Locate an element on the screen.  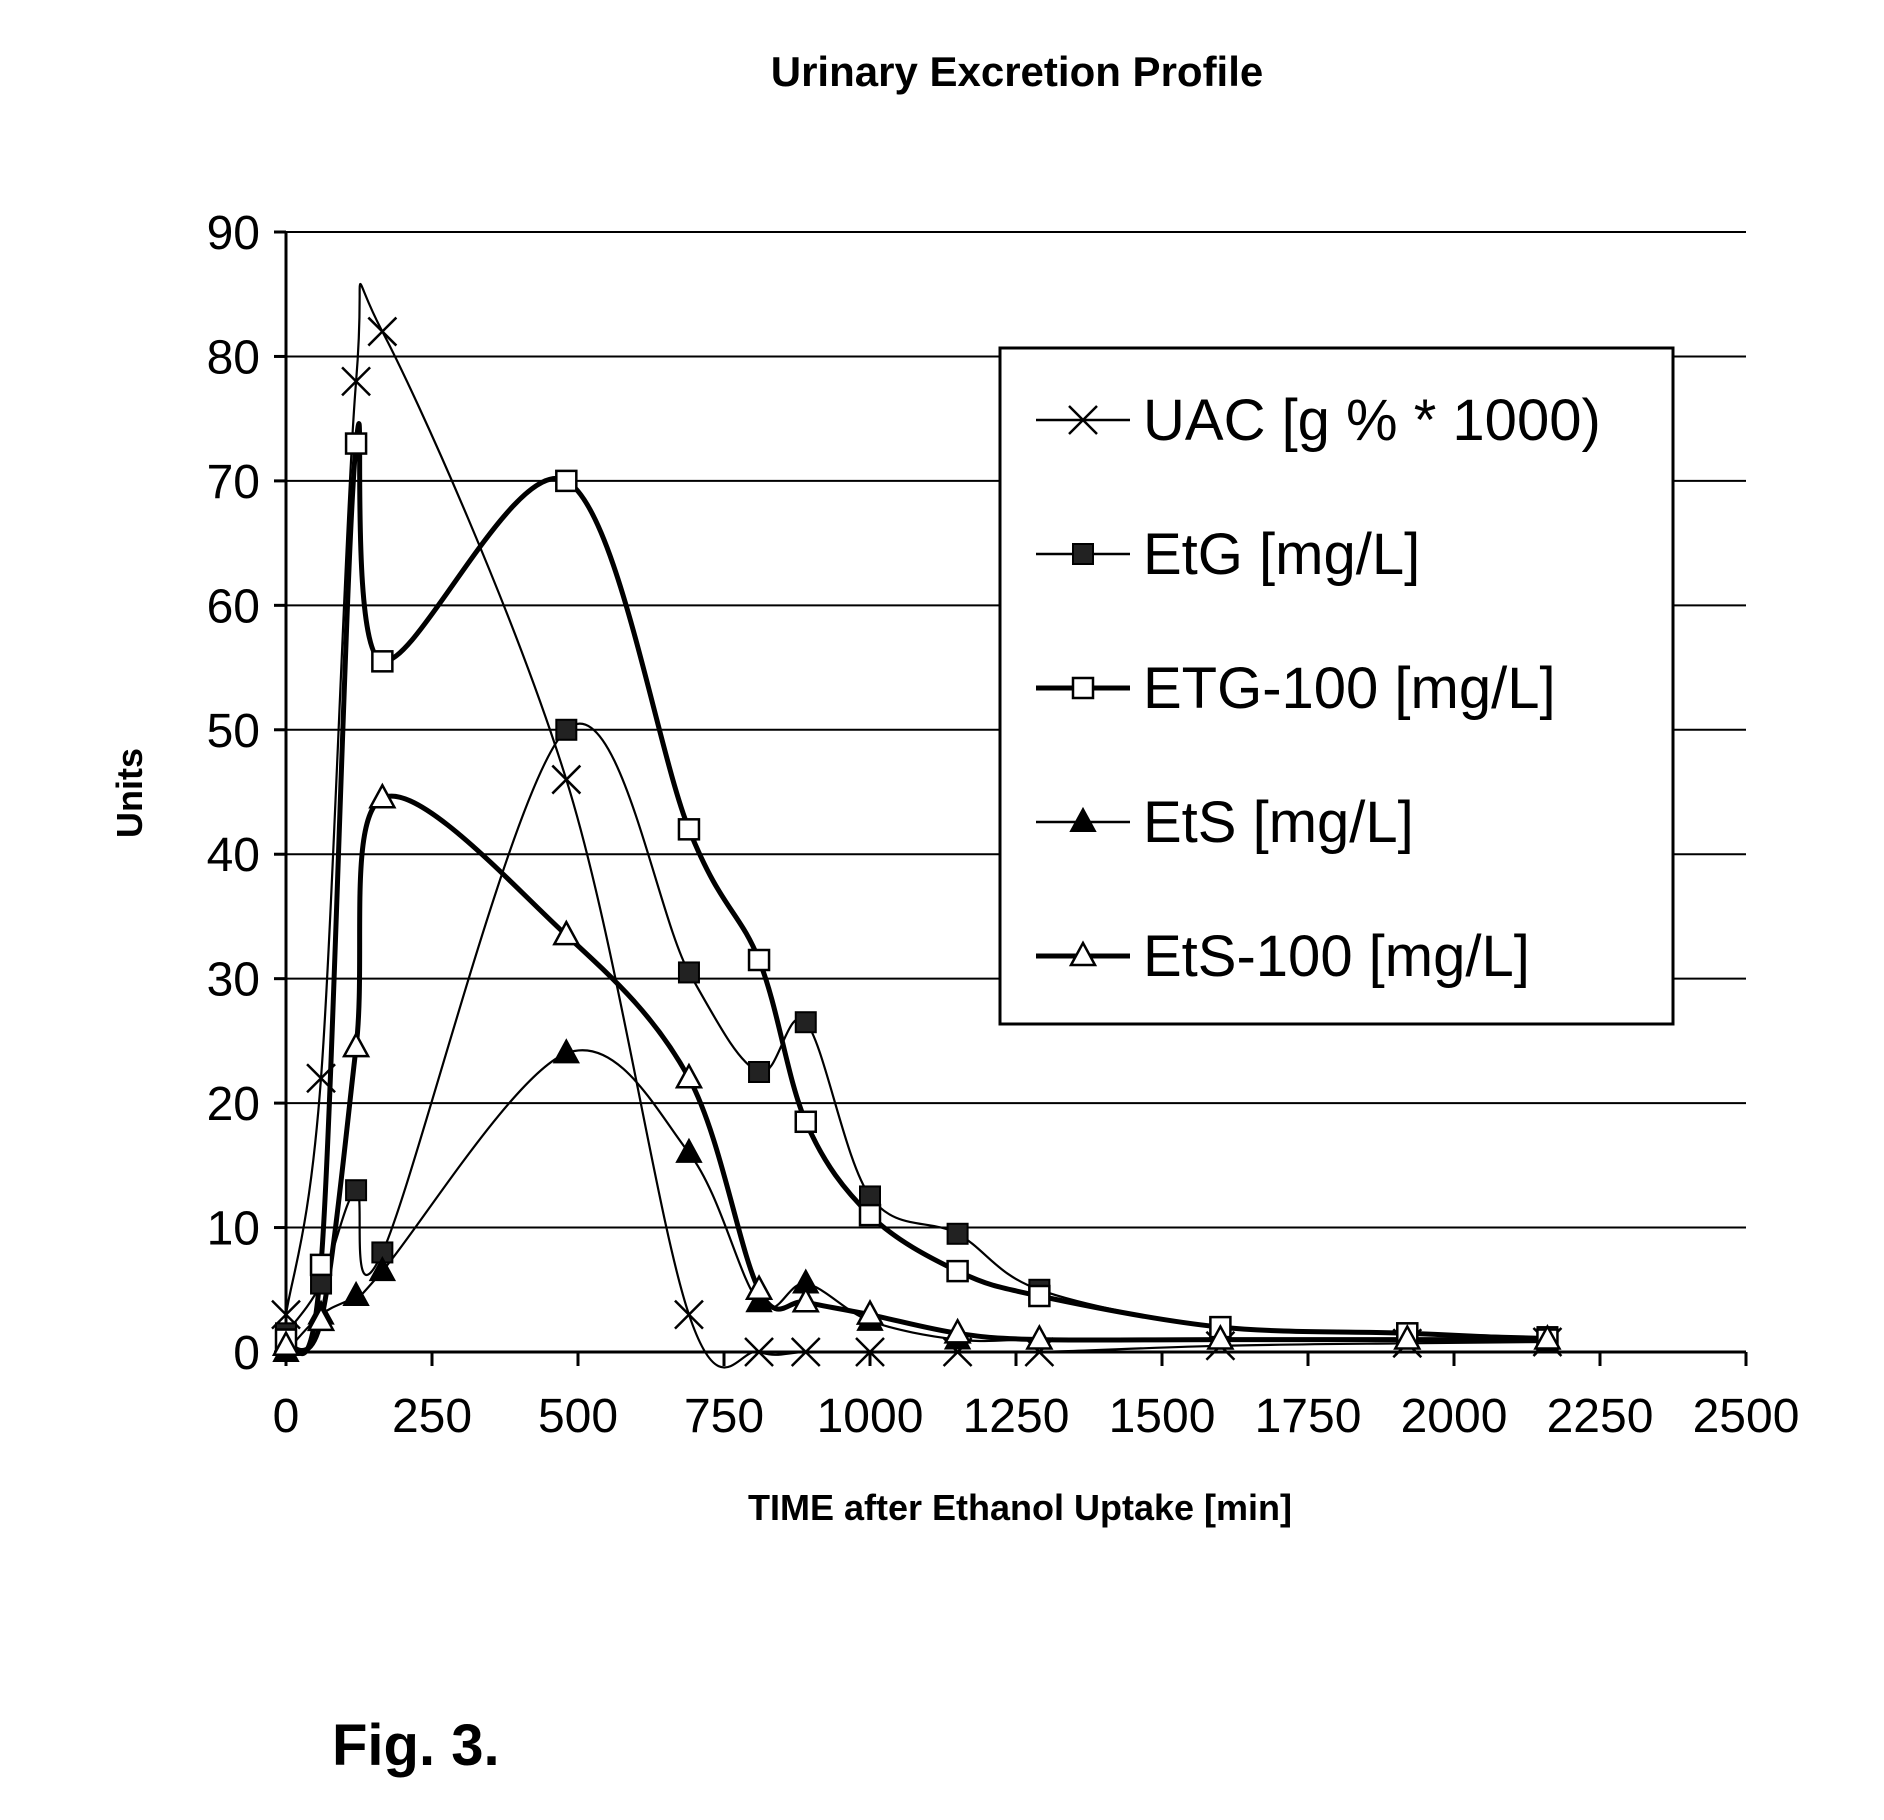
y-axis-label: Units is located at coordinates (129, 793).